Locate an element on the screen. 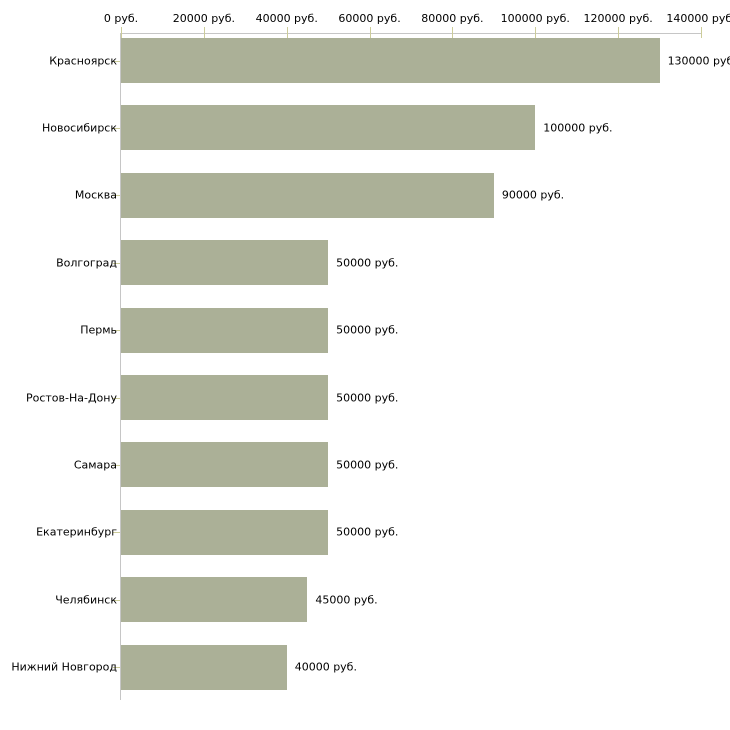 Image resolution: width=730 pixels, height=730 pixels. value-label: 45000 руб. is located at coordinates (346, 600).